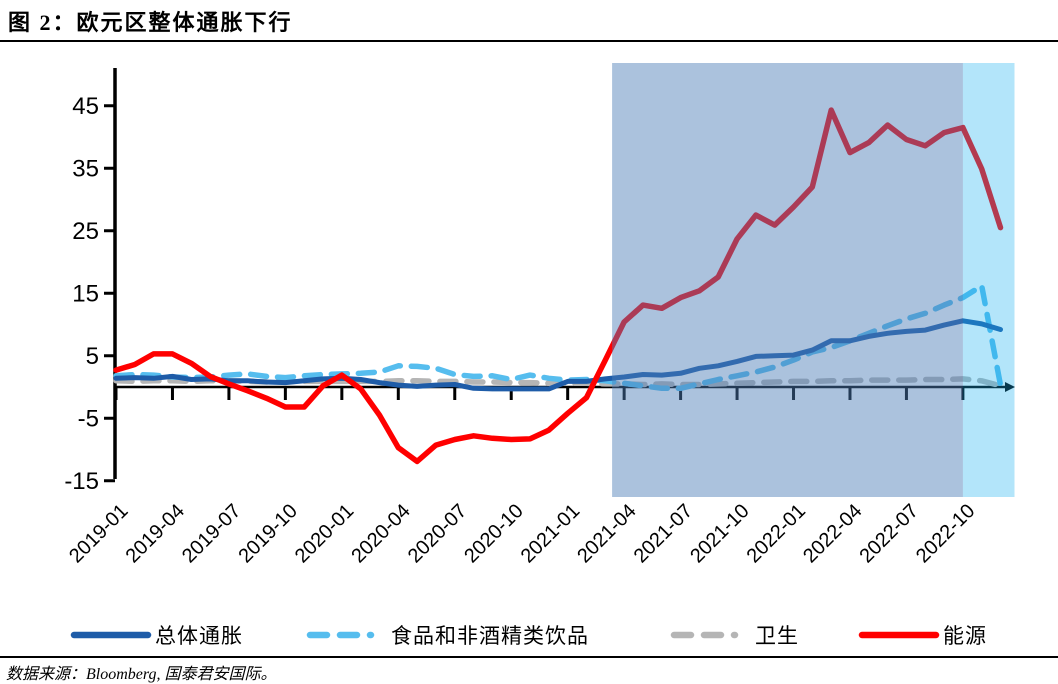 The height and width of the screenshot is (684, 1058). I want to click on legend-item-food-beverages: 食品和非酒精类饮品, so click(447, 635).